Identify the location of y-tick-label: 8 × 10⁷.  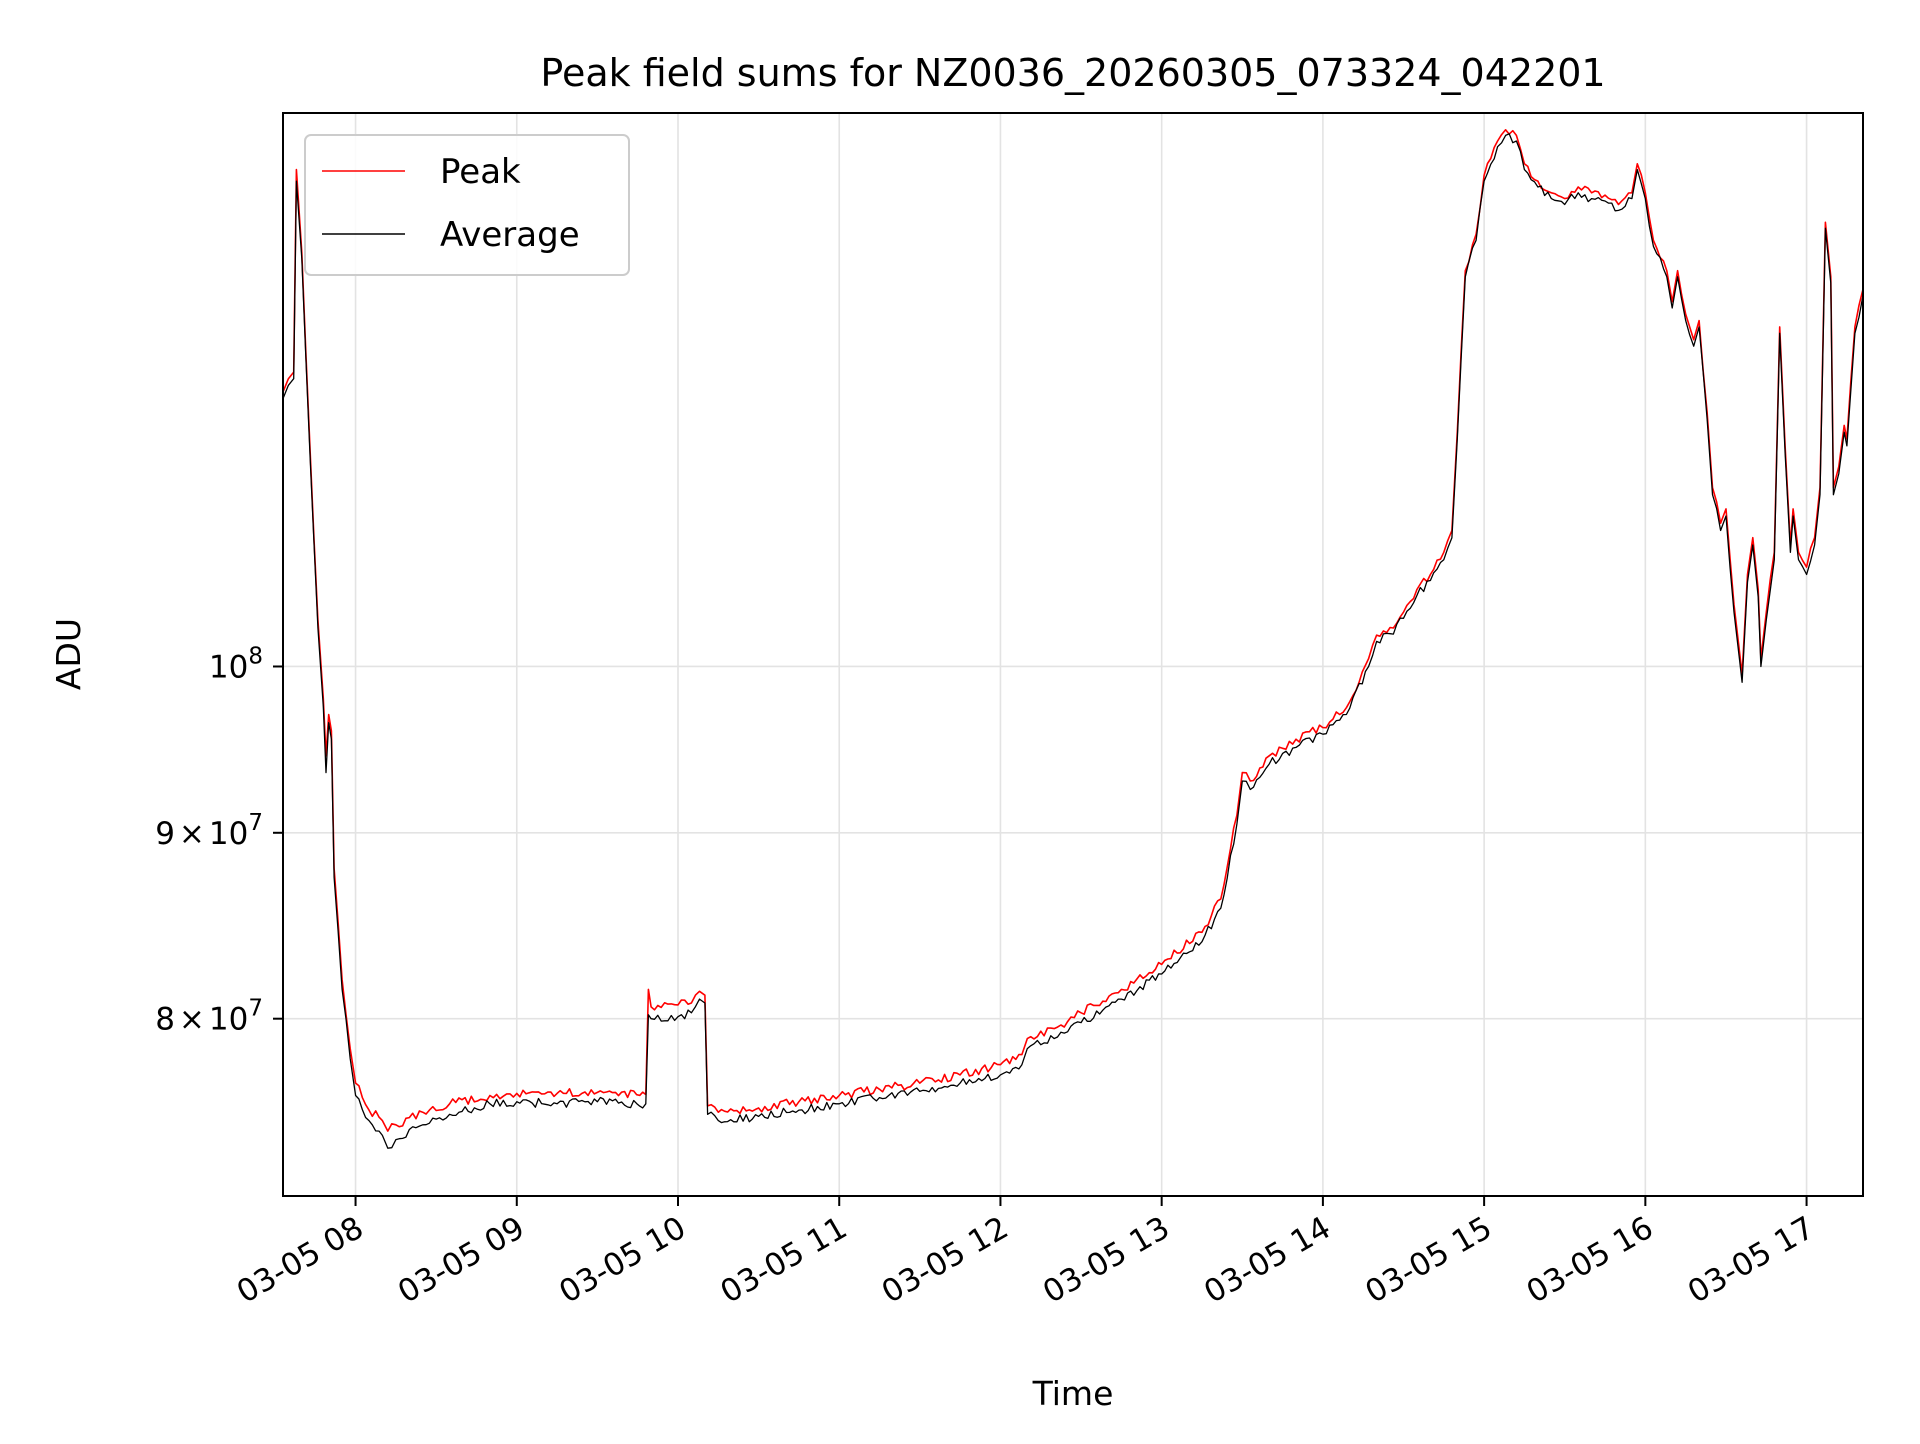
(209, 1017).